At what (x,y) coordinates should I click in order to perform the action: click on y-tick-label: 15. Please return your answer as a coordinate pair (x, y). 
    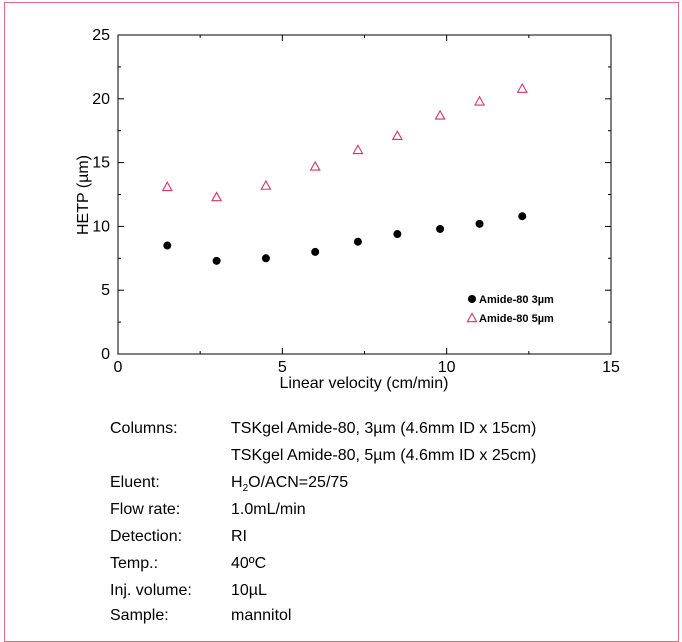
    Looking at the image, I should click on (101, 163).